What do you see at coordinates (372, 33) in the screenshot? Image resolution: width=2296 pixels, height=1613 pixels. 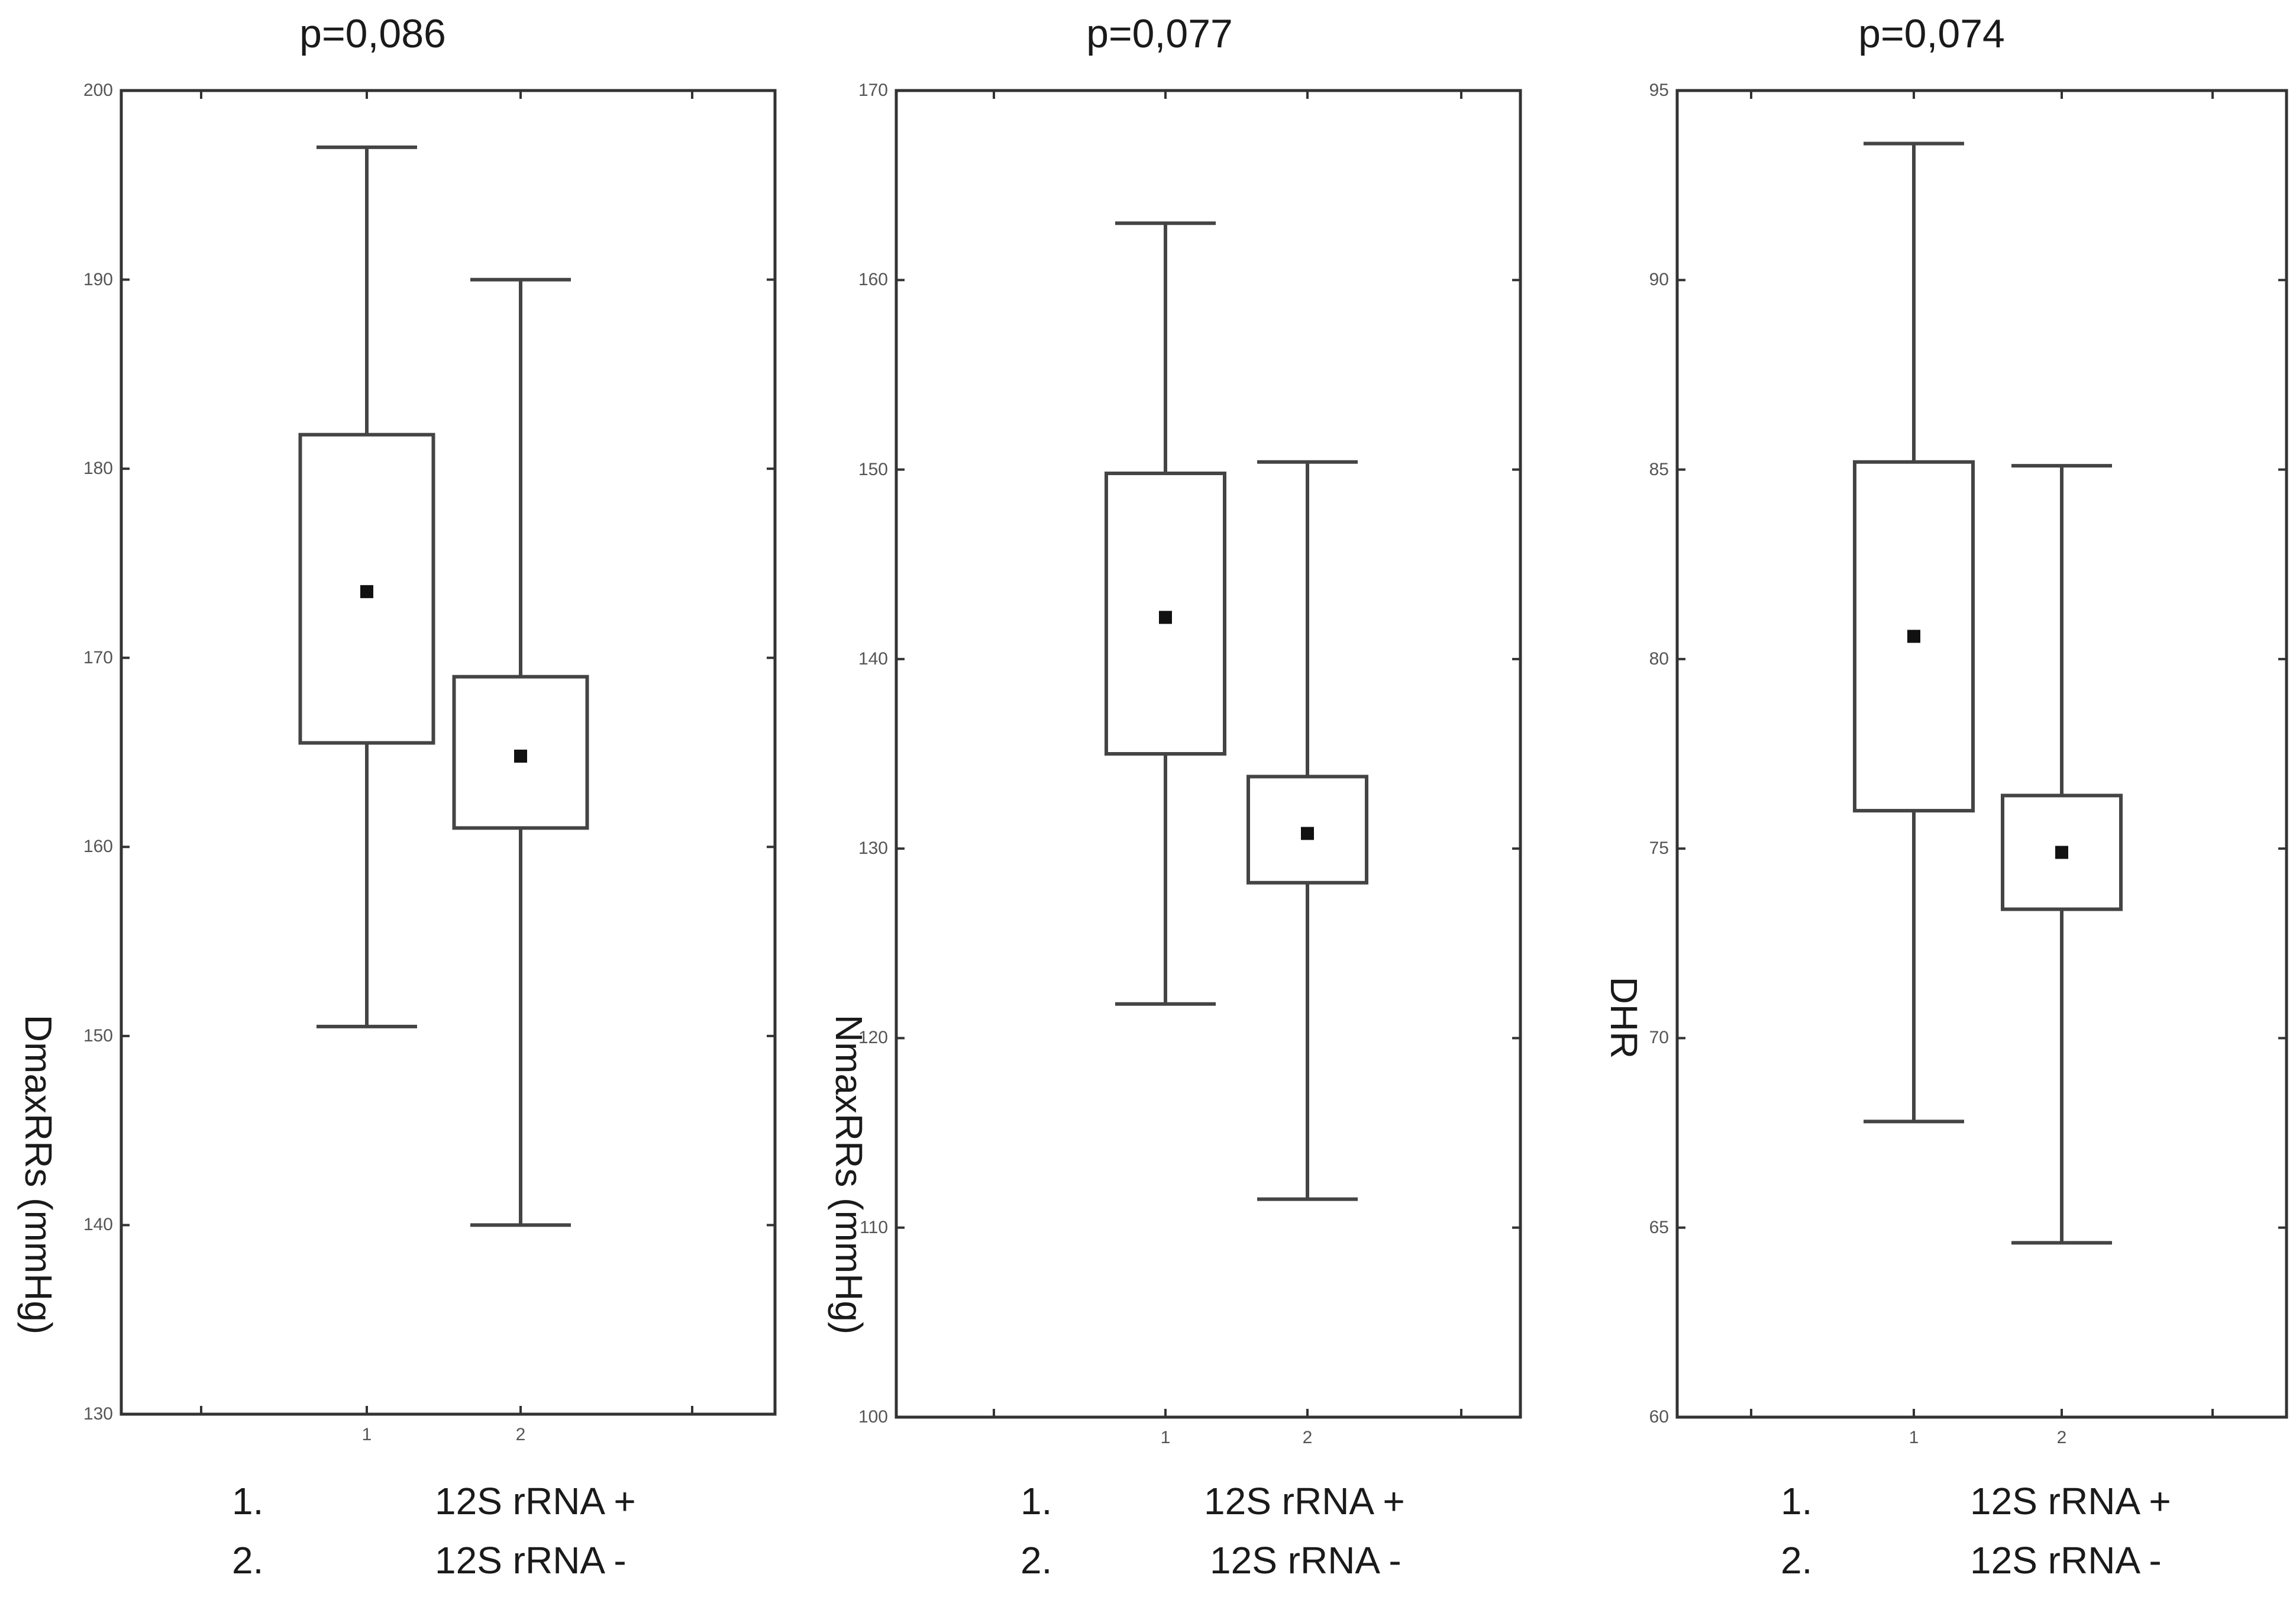 I see `chart-title: p=0,086` at bounding box center [372, 33].